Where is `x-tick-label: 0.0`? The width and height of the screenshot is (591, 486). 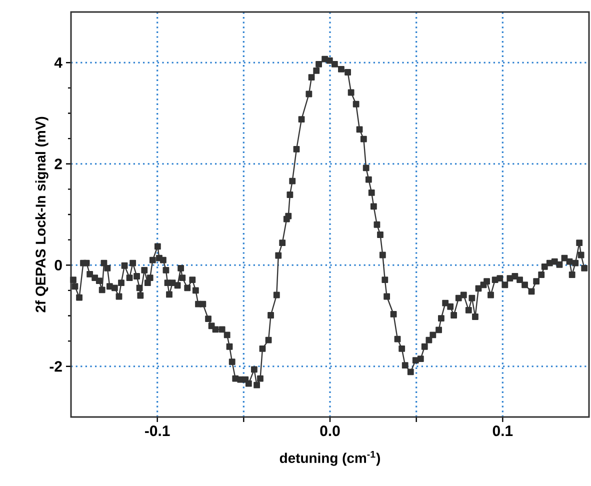
x-tick-label: 0.0 is located at coordinates (330, 431).